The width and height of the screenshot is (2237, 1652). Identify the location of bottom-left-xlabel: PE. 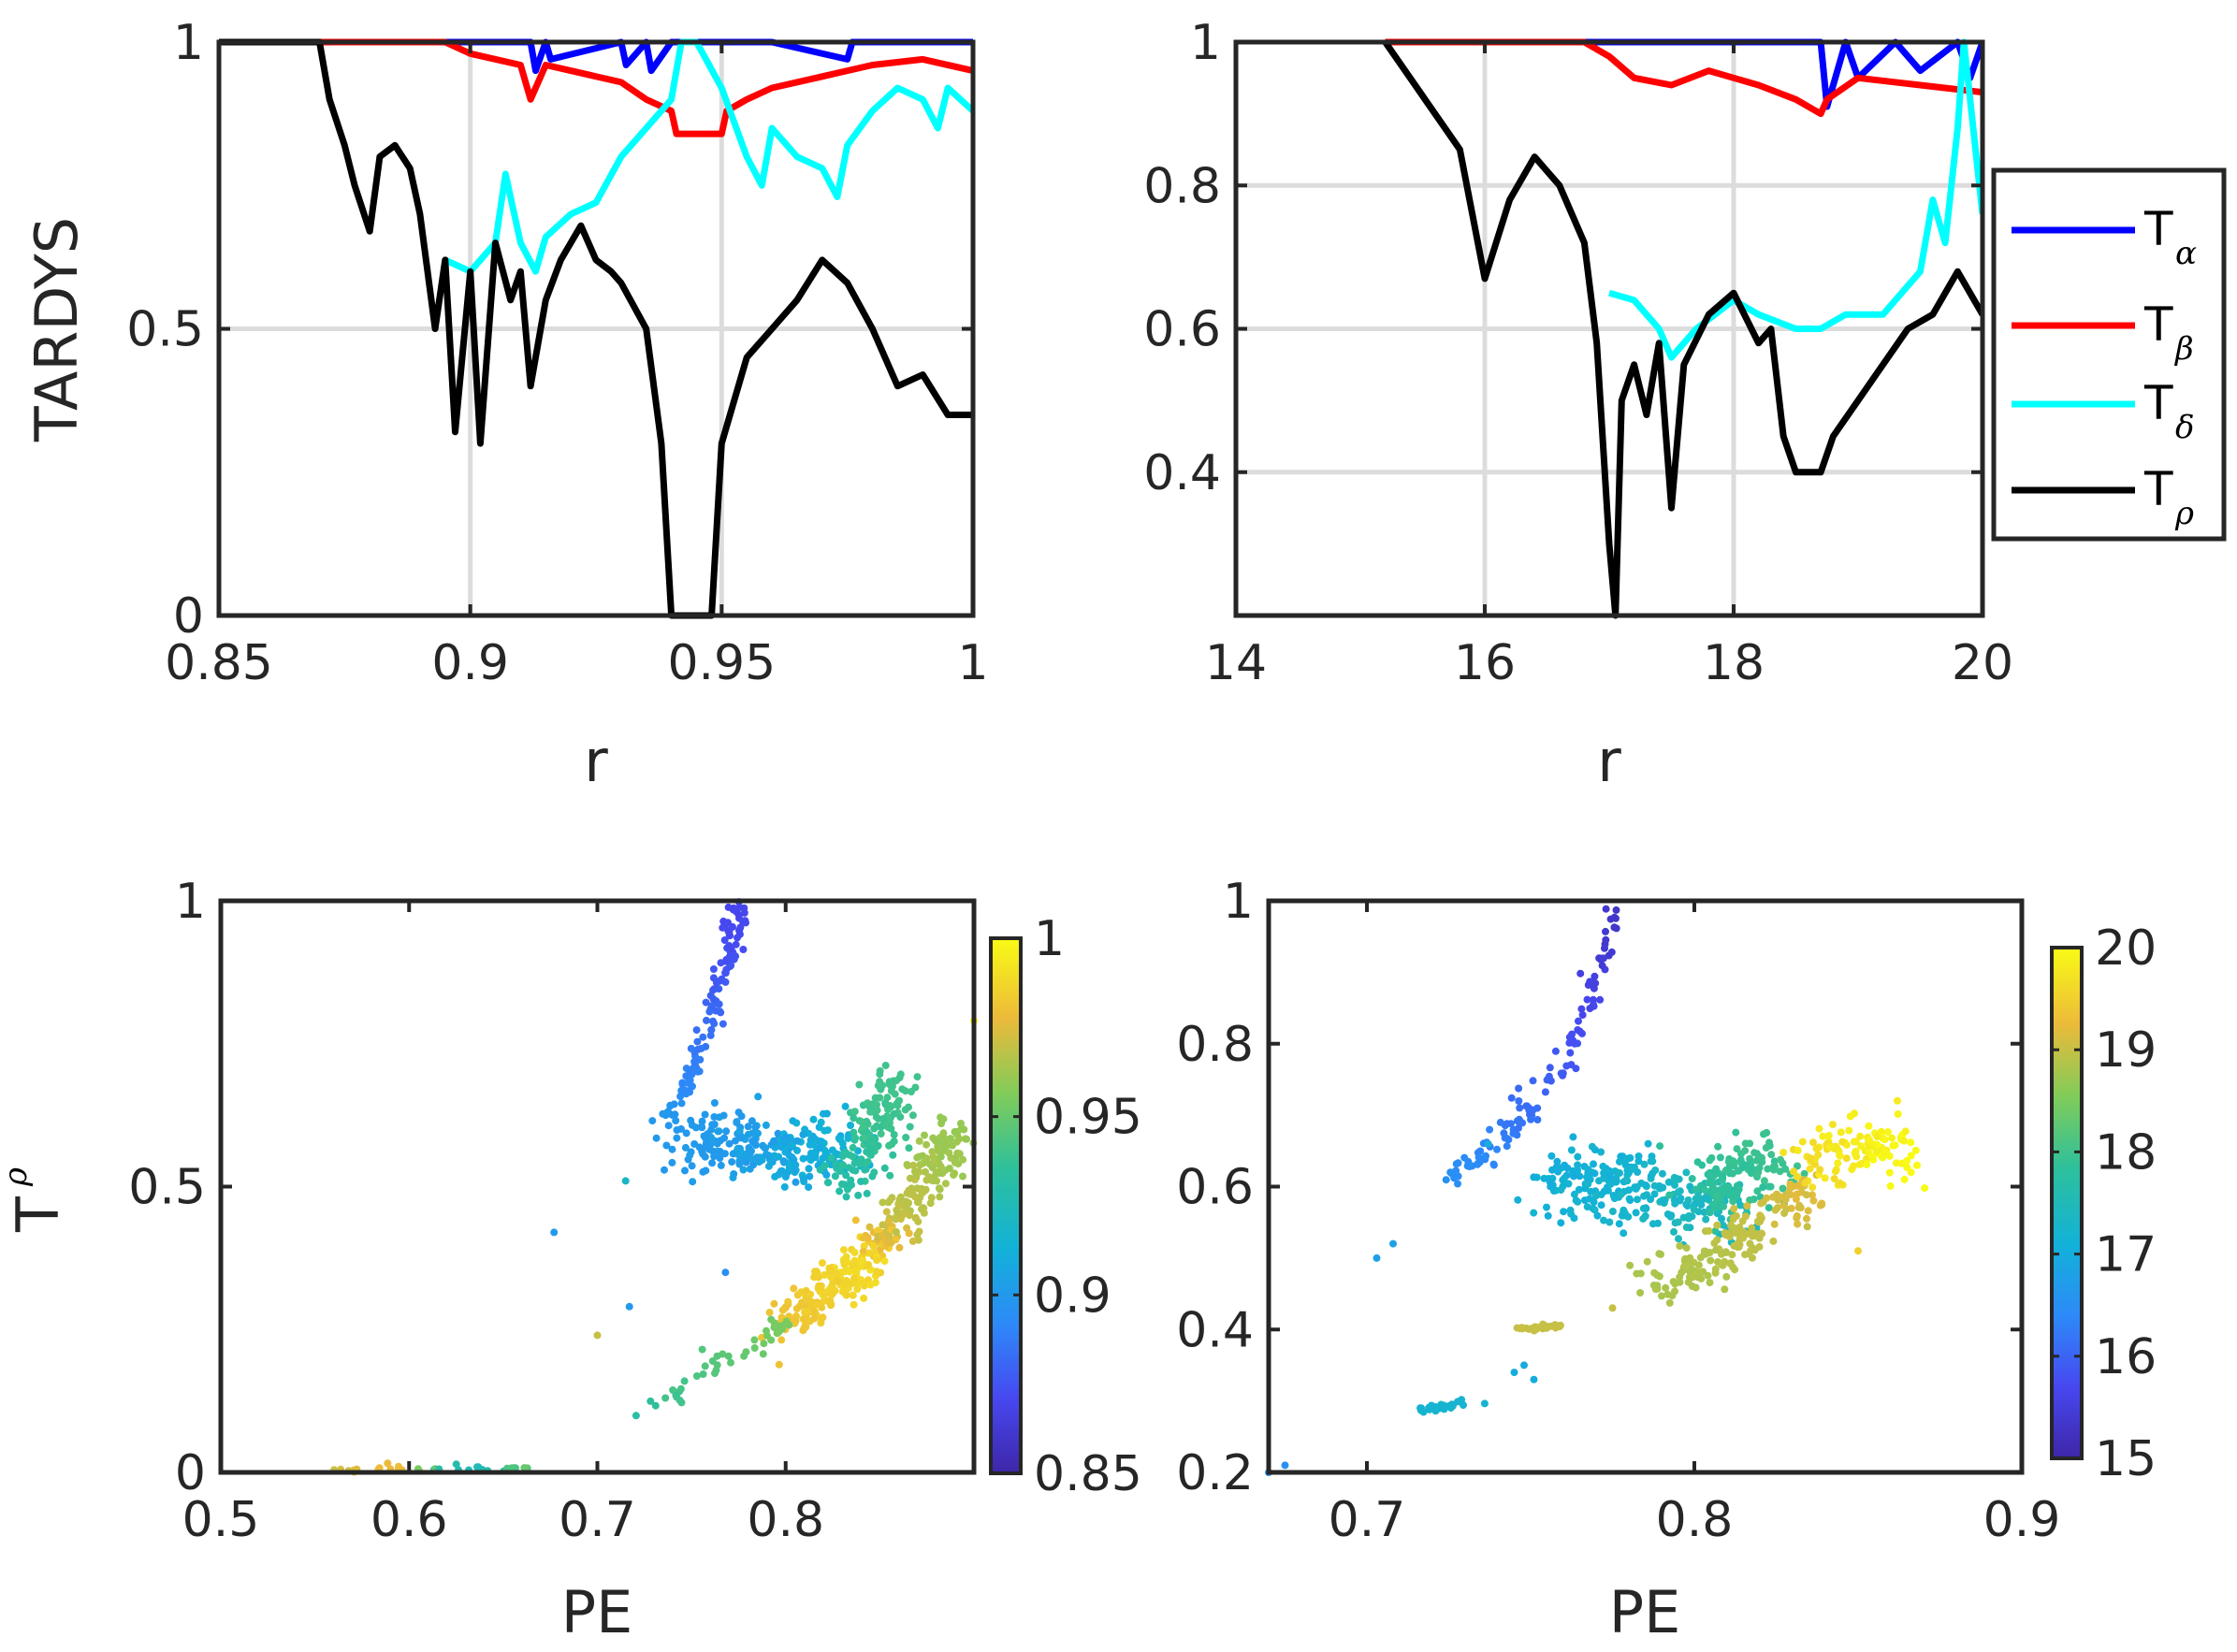
(597, 1612).